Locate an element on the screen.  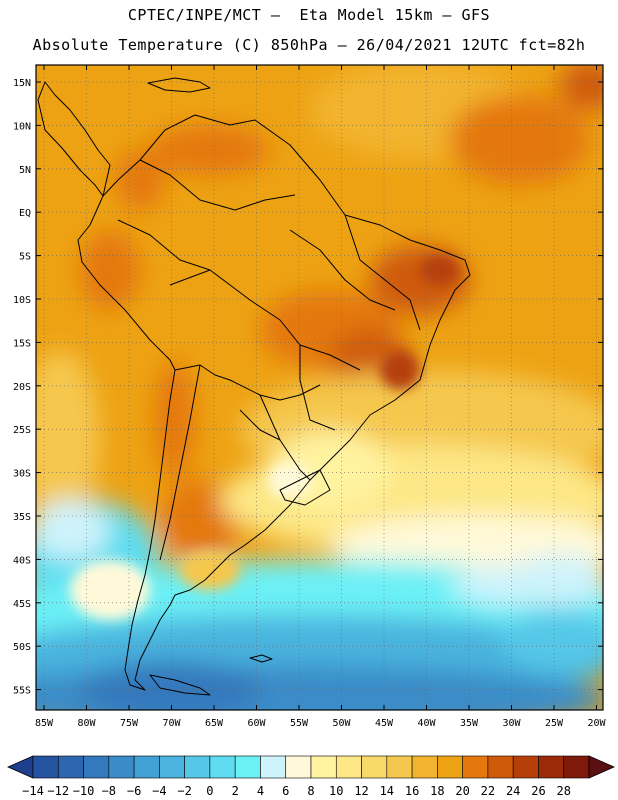
colorbar-over-arrow is located at coordinates (601, 767).